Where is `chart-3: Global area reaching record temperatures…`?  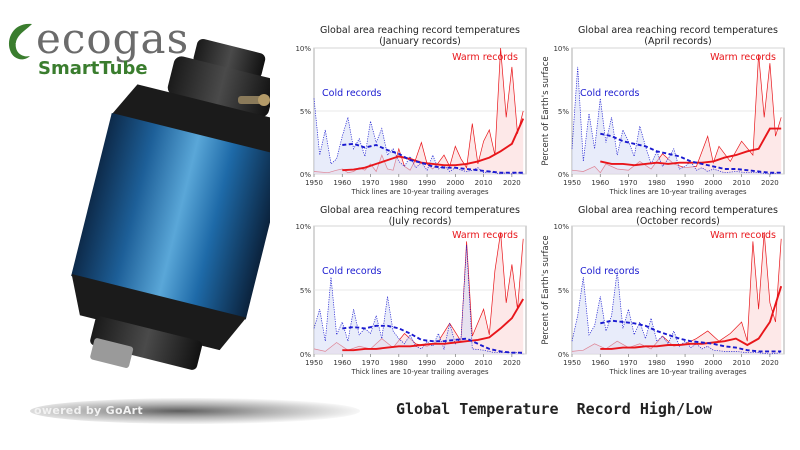 chart-3: Global area reaching record temperatures… is located at coordinates (663, 290).